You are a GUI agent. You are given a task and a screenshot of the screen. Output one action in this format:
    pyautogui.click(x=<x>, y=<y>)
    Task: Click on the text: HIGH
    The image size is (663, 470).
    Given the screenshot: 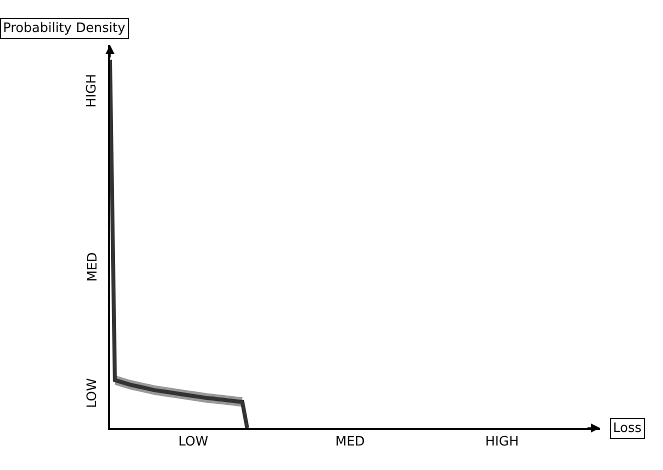 What is the action you would take?
    pyautogui.click(x=92, y=91)
    